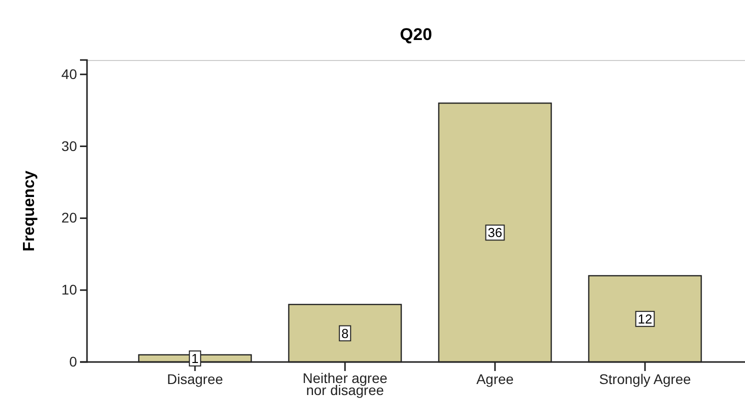  Describe the element at coordinates (645, 378) in the screenshot. I see `x-tick-label: Strongly Agree` at that location.